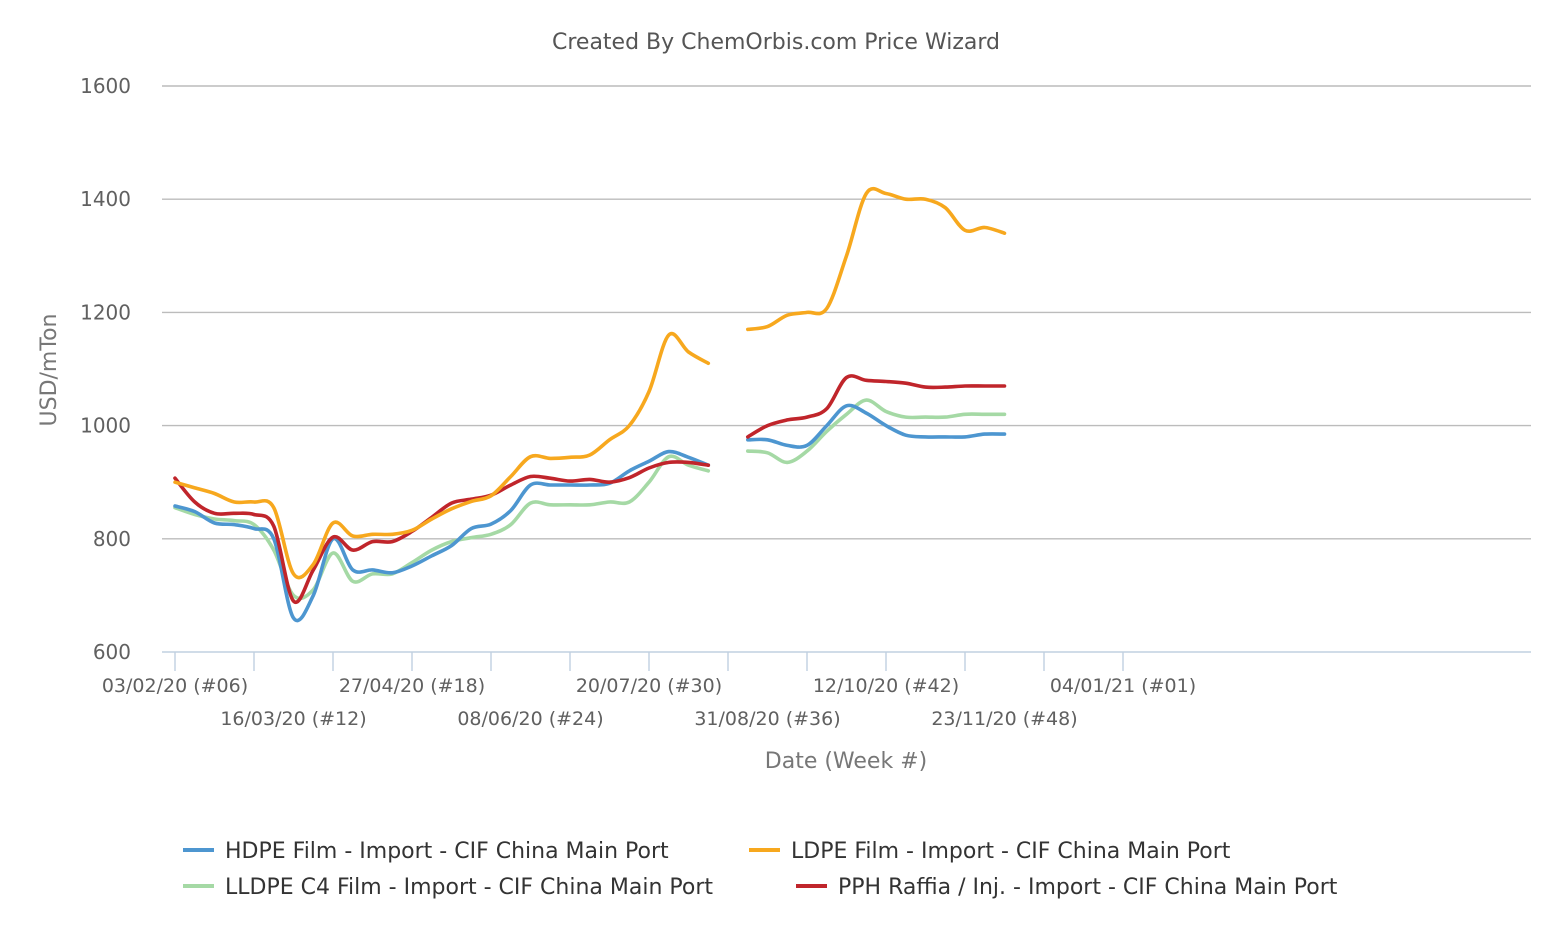  Describe the element at coordinates (1011, 851) in the screenshot. I see `legend-label: LDPE Film - Import - CIF China Main Port` at that location.